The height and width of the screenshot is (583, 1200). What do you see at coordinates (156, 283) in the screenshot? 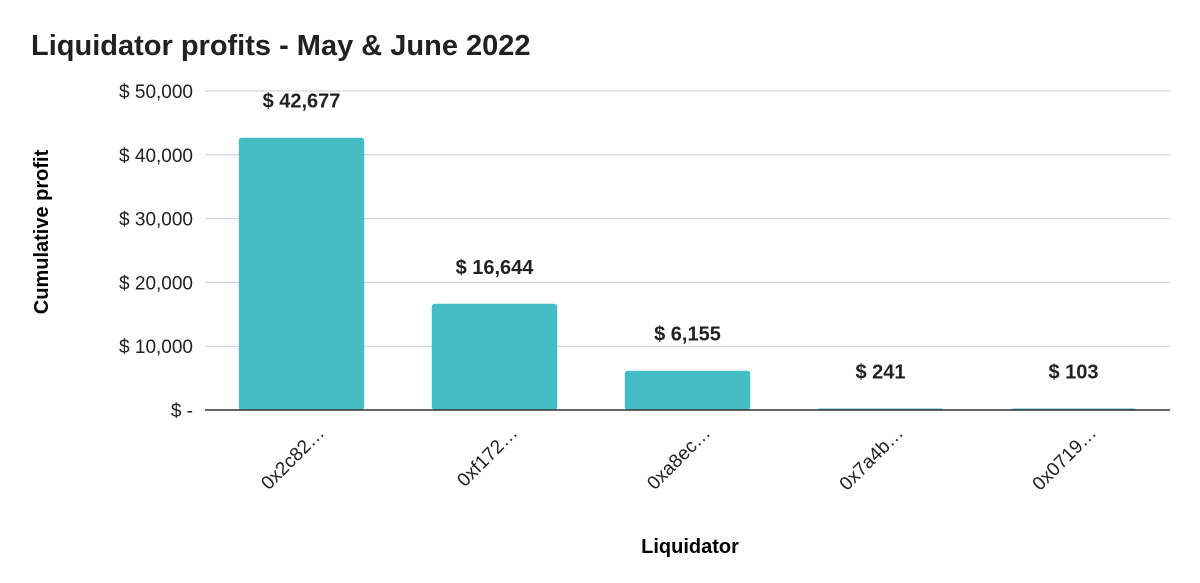
I see `y-tick-label: $ 20,000` at bounding box center [156, 283].